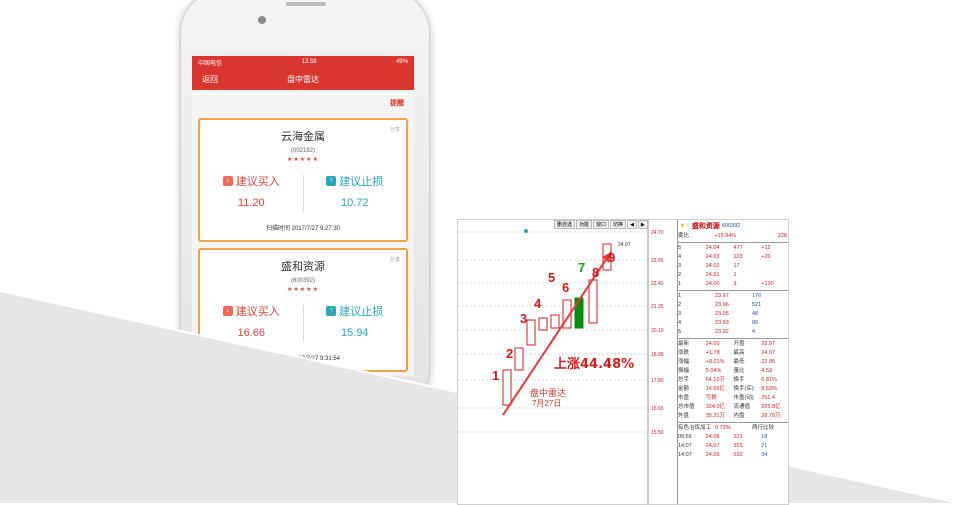 This screenshot has height=505, width=958. I want to click on price-axis-label: 15.50, so click(657, 433).